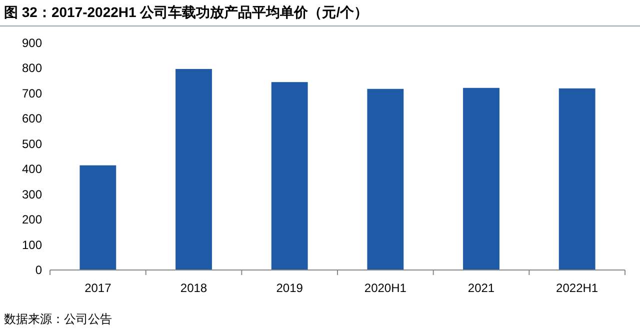  Describe the element at coordinates (32, 194) in the screenshot. I see `y-tick-label: 300` at that location.